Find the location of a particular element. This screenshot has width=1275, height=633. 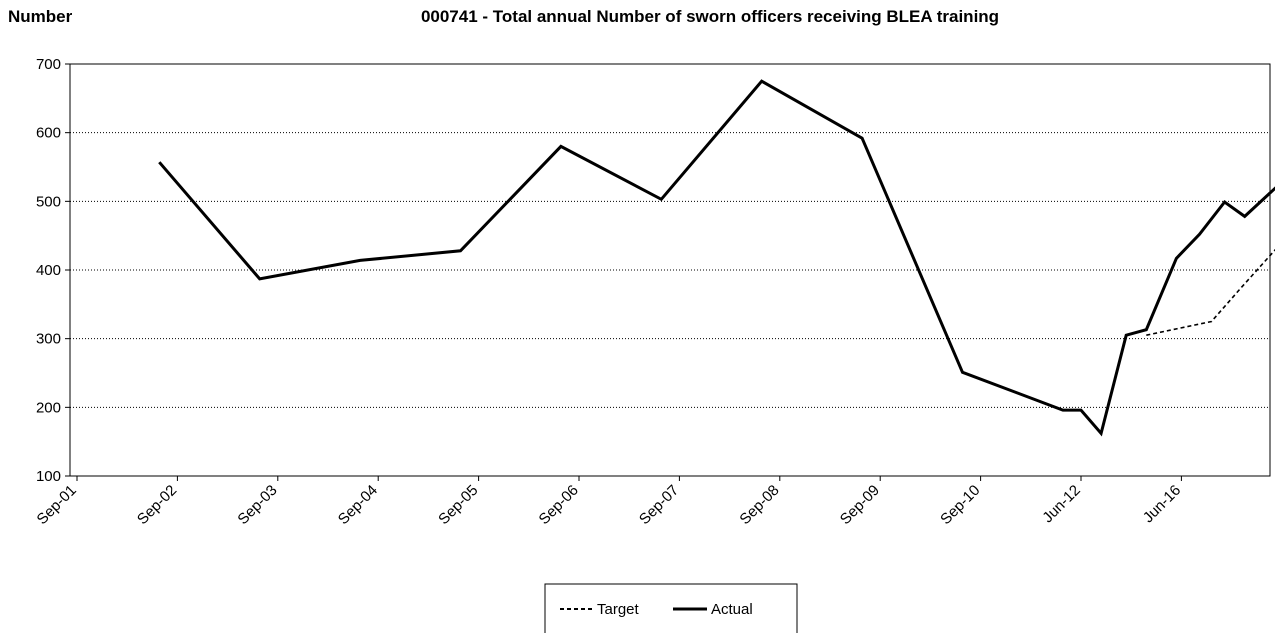

legend-actual-label: Actual is located at coordinates (732, 609).